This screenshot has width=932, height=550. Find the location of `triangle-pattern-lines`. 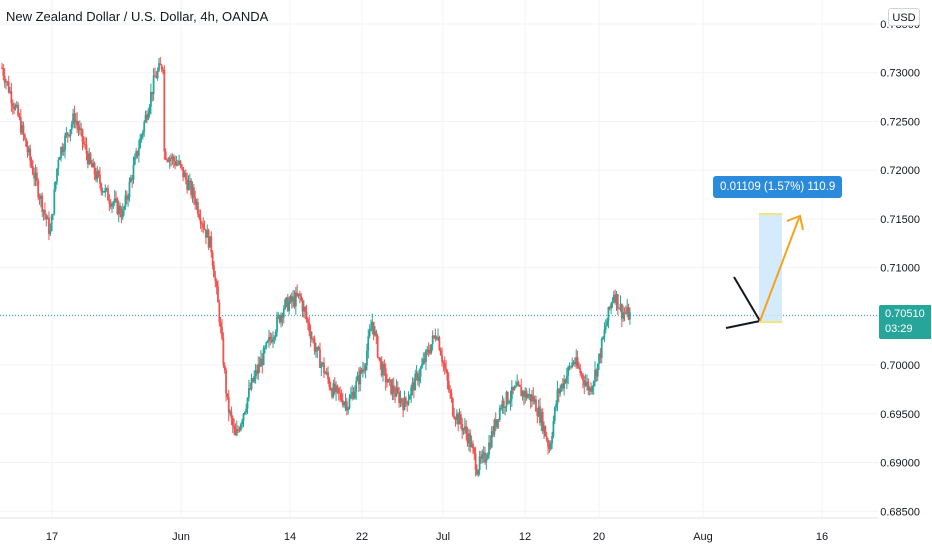

triangle-pattern-lines is located at coordinates (743, 302).